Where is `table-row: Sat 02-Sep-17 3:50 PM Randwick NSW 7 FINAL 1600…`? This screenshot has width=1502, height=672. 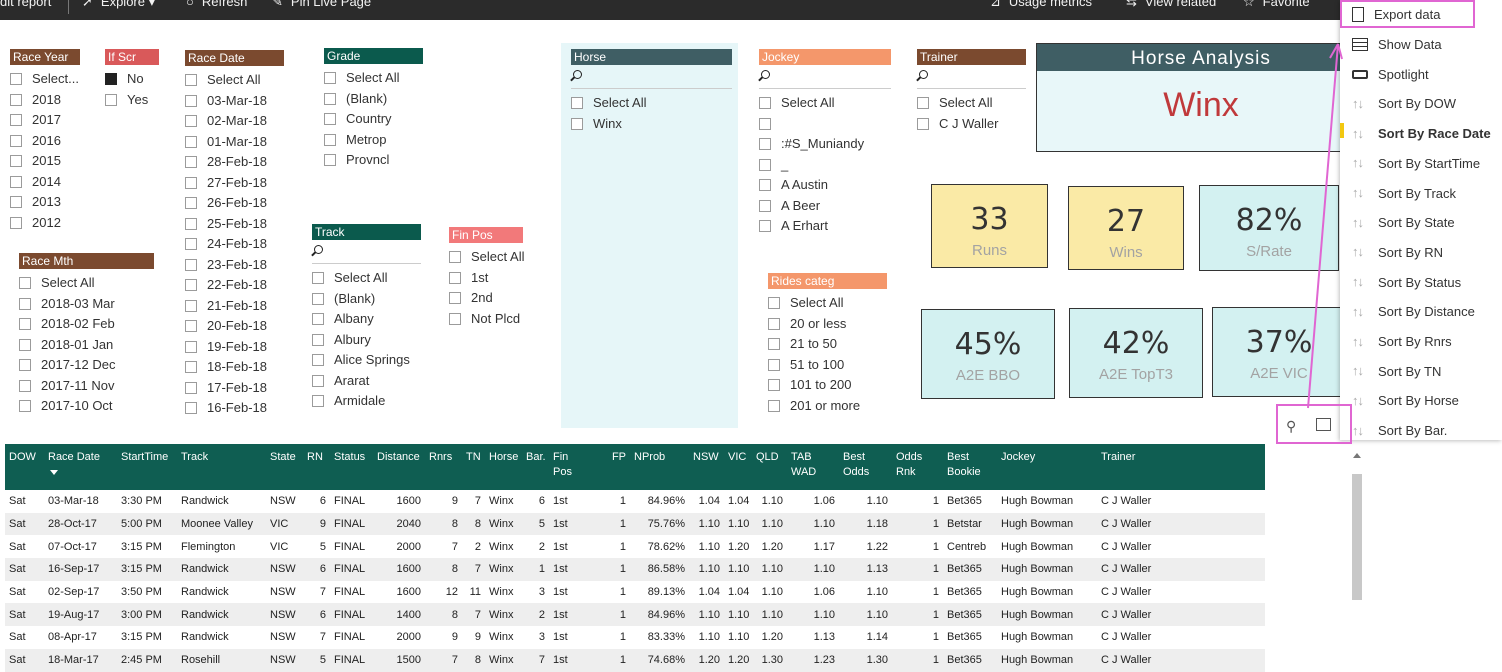 table-row: Sat 02-Sep-17 3:50 PM Randwick NSW 7 FINAL 1600… is located at coordinates (635, 592).